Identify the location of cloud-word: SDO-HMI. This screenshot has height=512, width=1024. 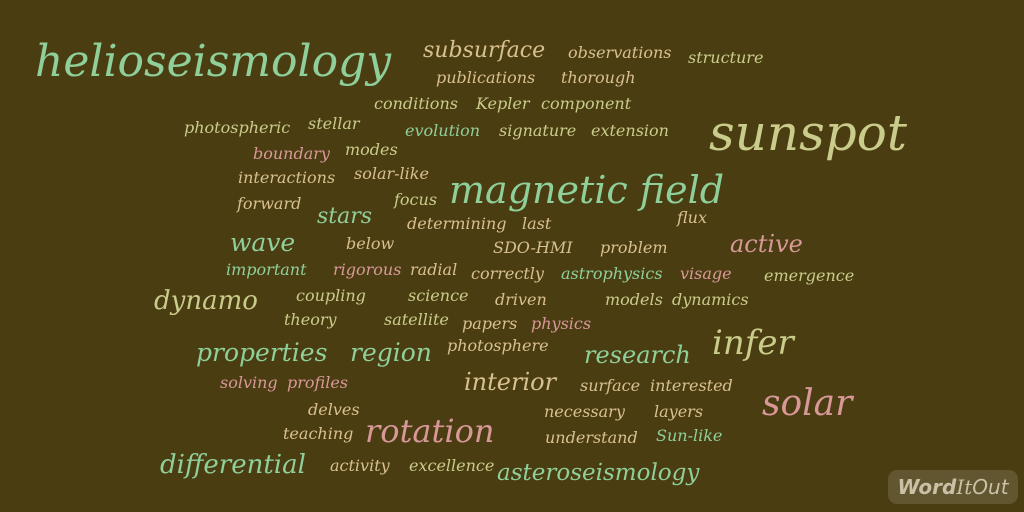
(533, 247).